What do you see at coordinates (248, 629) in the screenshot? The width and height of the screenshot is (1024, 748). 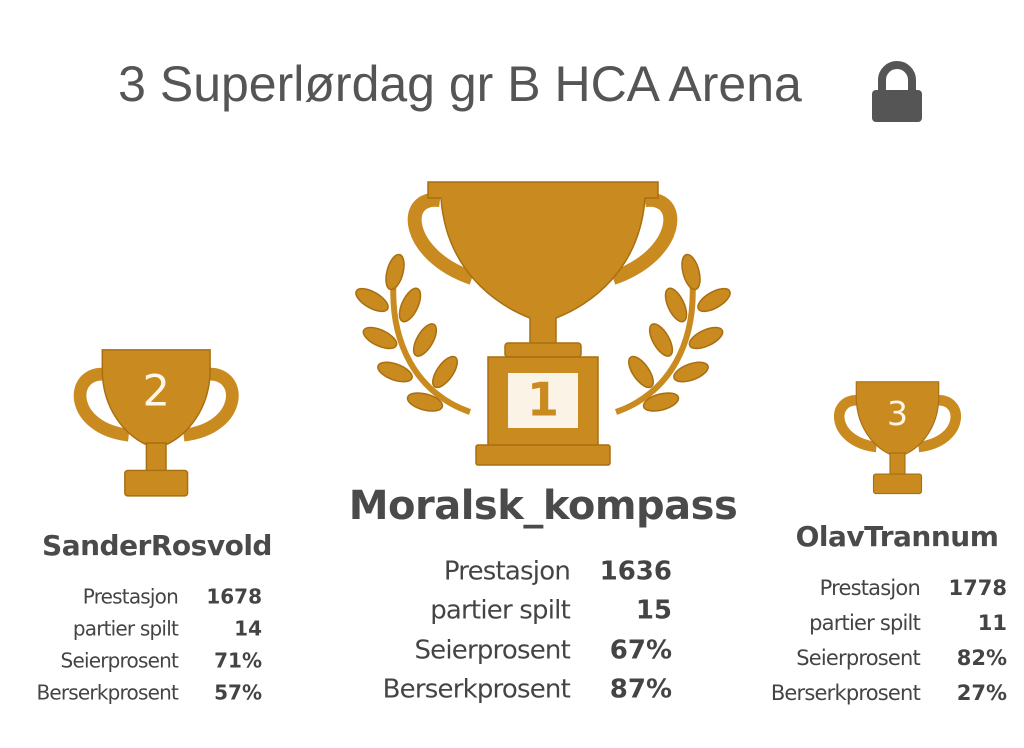 I see `stat-value: 14` at bounding box center [248, 629].